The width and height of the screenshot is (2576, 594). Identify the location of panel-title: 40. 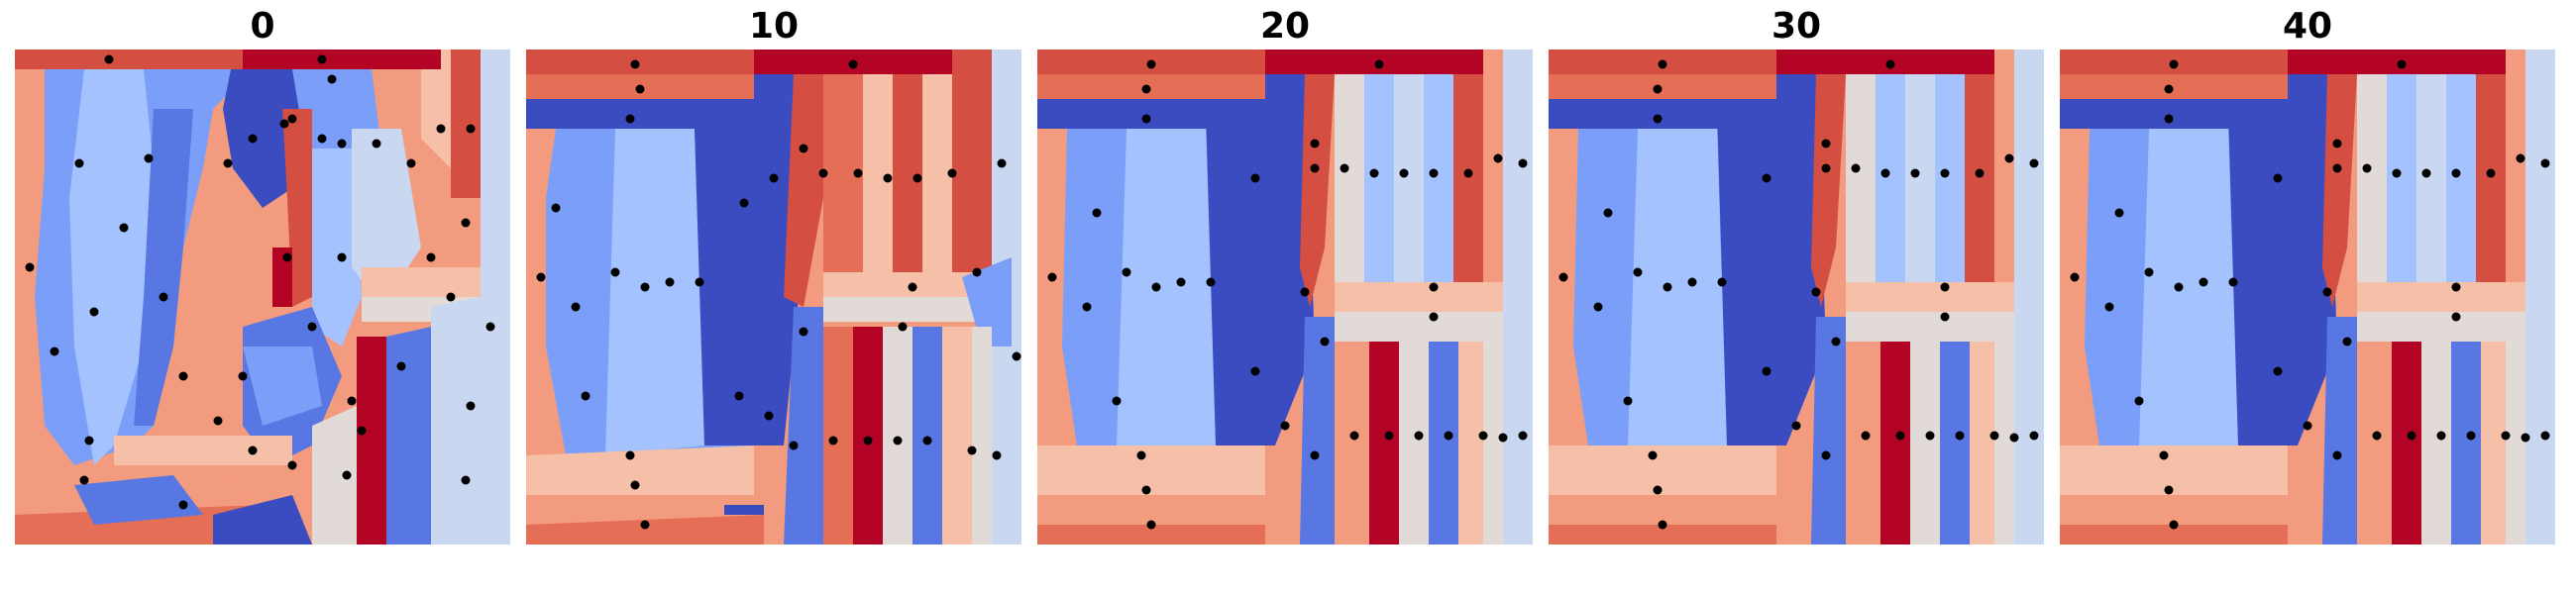
(2307, 26).